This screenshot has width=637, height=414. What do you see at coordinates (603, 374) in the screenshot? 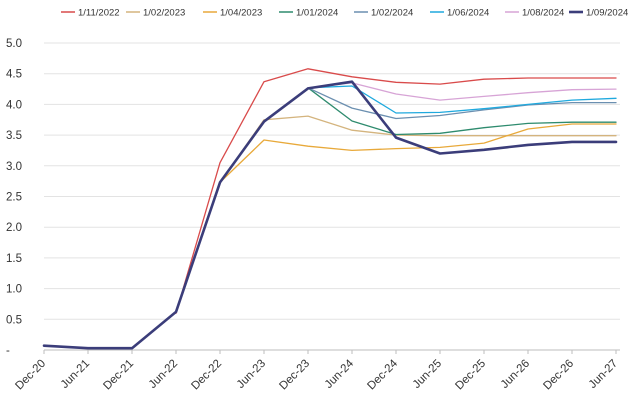
I see `x-tick-label: Jun-27` at bounding box center [603, 374].